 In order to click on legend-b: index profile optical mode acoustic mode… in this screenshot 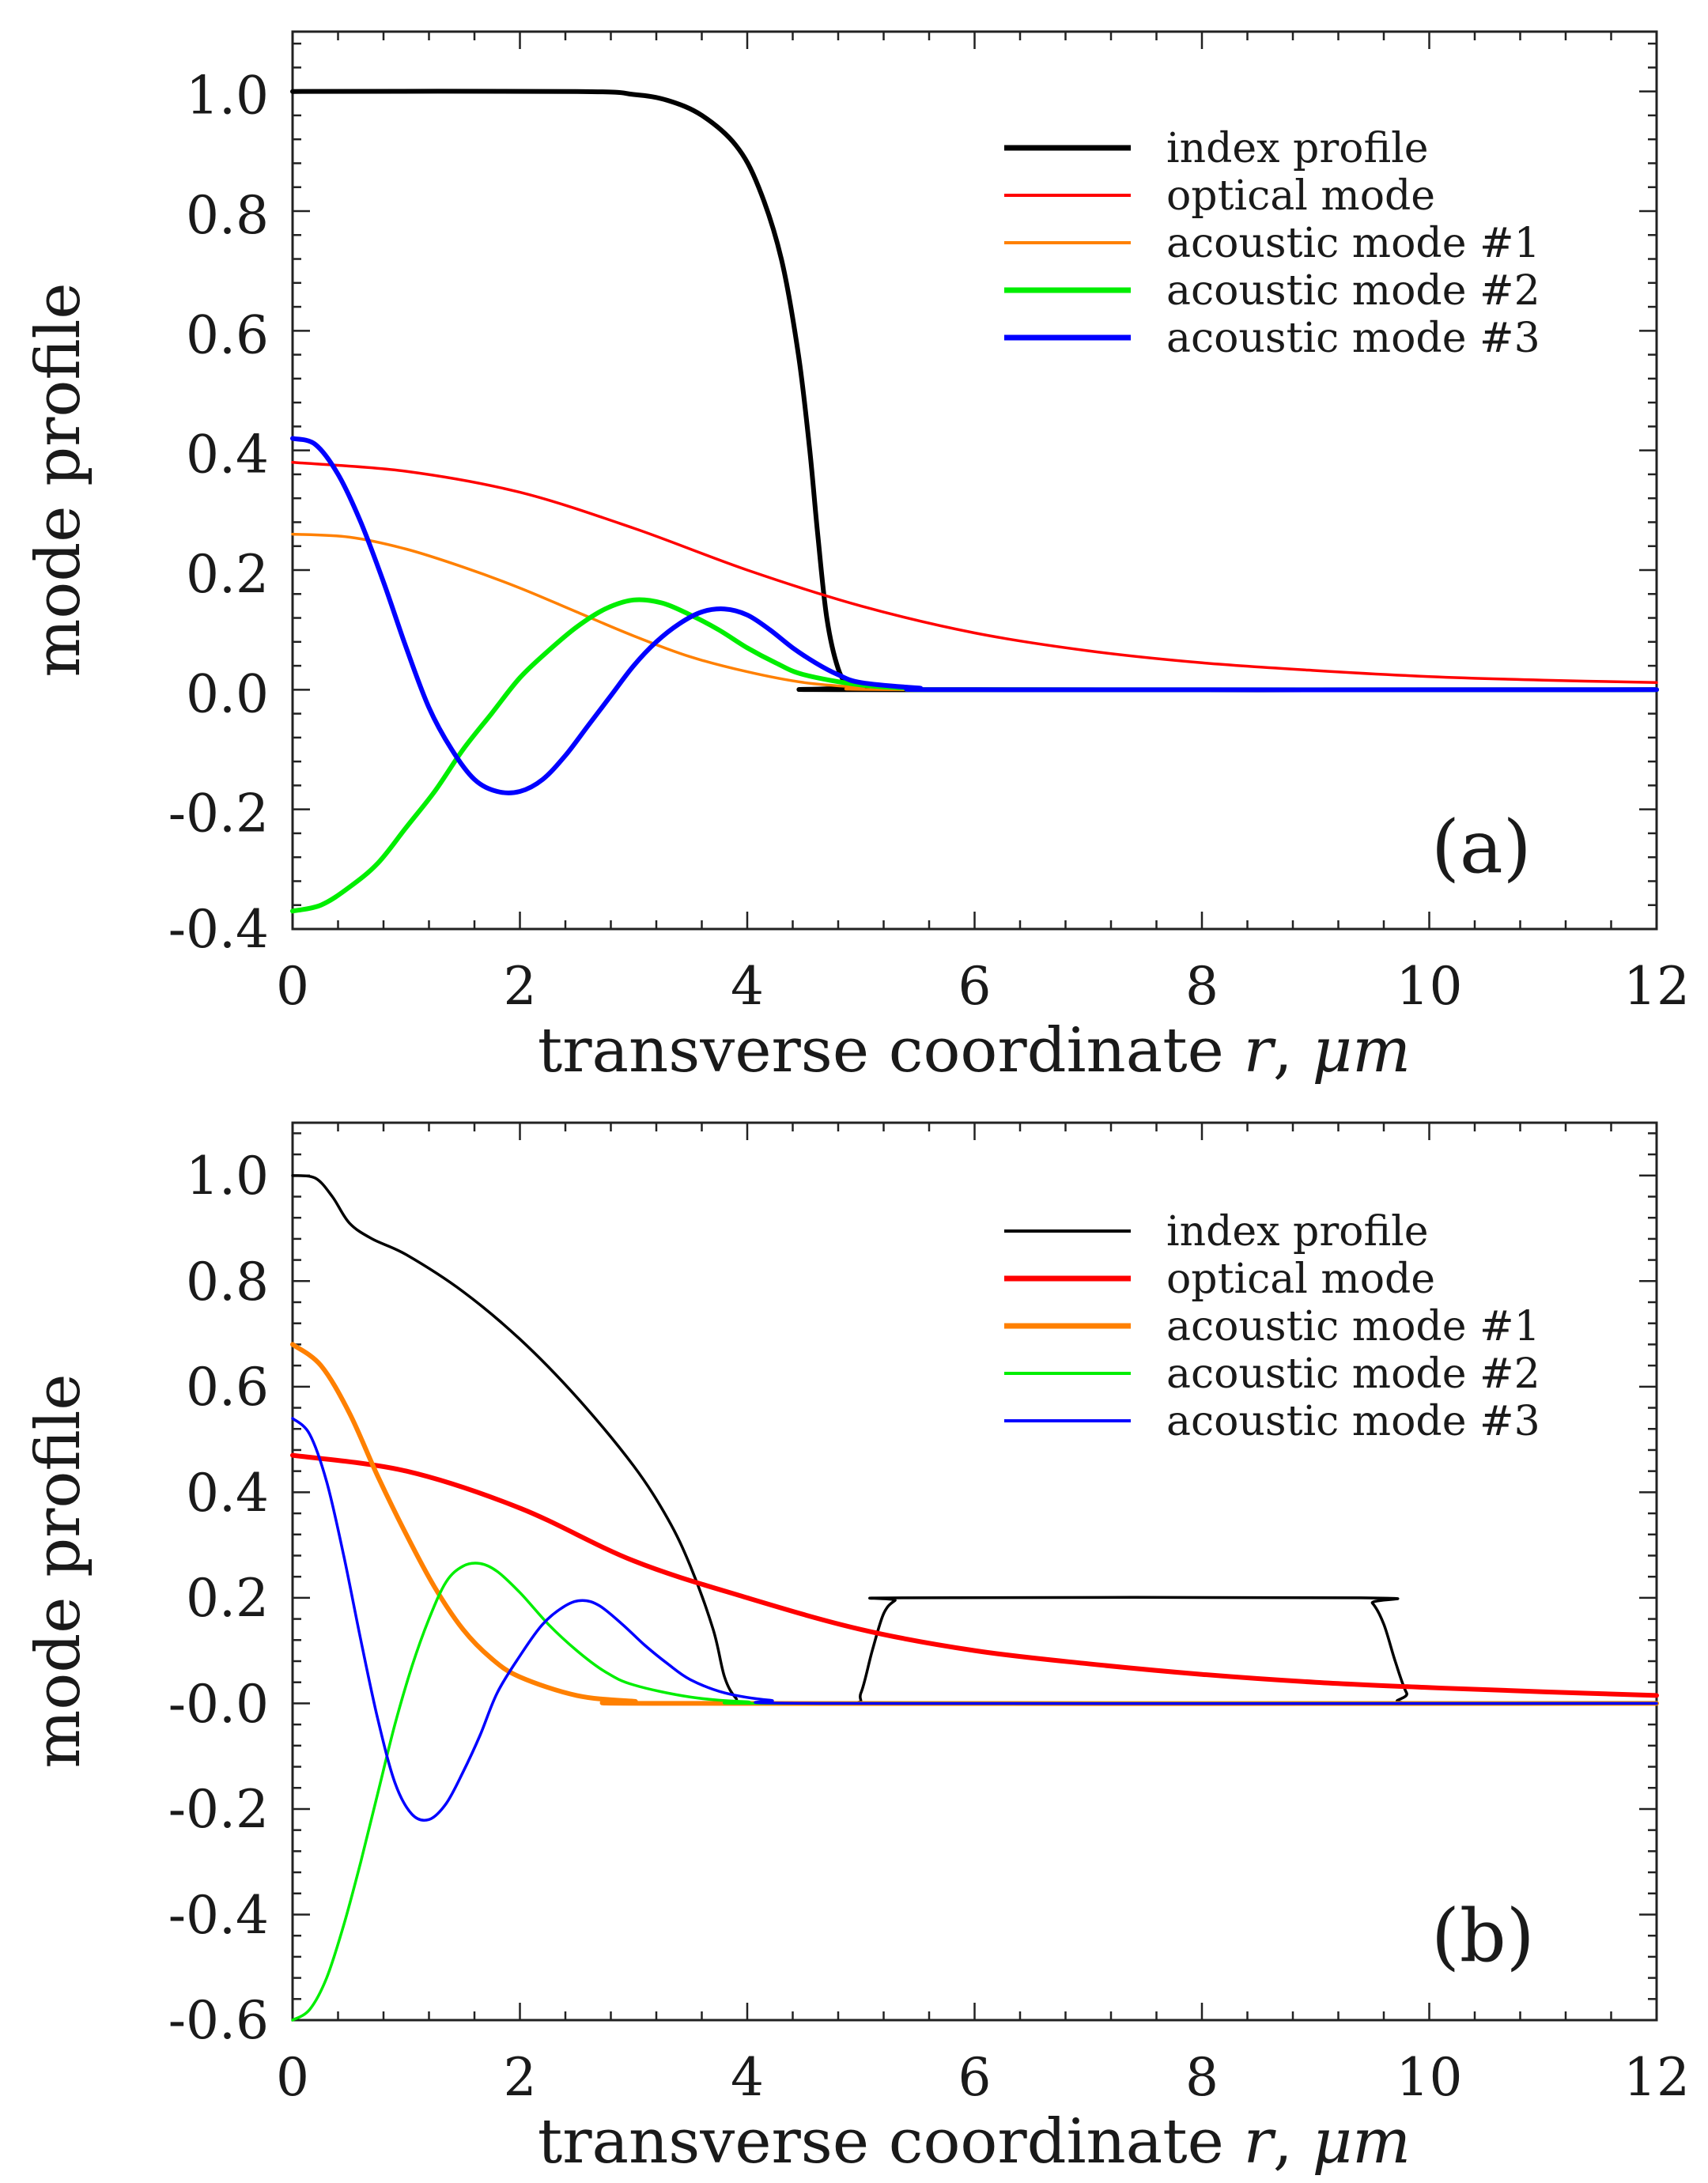, I will do `click(1272, 1326)`.